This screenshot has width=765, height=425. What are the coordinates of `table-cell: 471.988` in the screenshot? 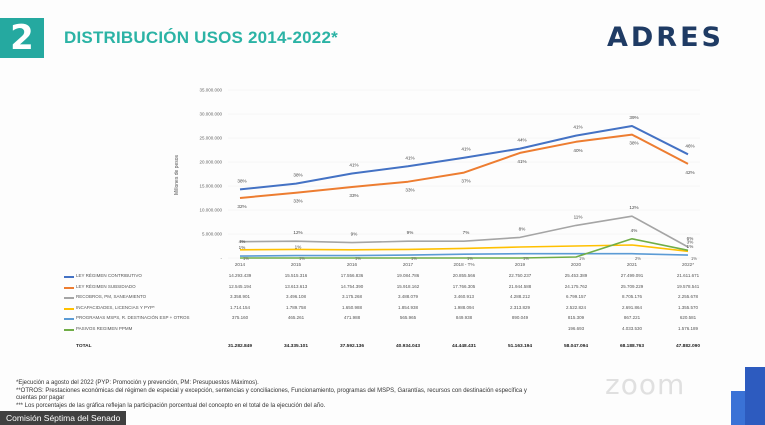 It's located at (352, 317).